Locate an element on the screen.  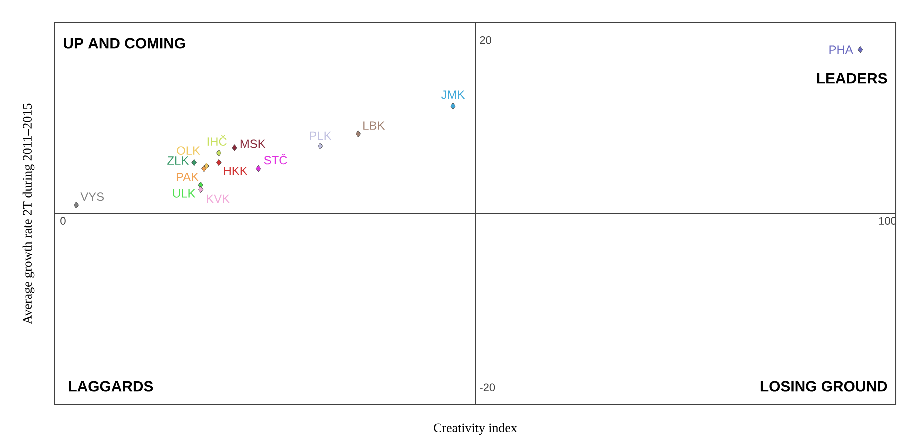
series-label: IHČ is located at coordinates (217, 140).